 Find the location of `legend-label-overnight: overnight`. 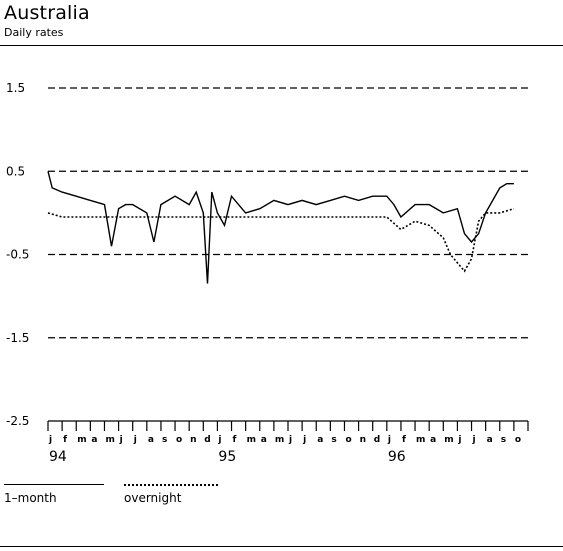

legend-label-overnight: overnight is located at coordinates (153, 498).